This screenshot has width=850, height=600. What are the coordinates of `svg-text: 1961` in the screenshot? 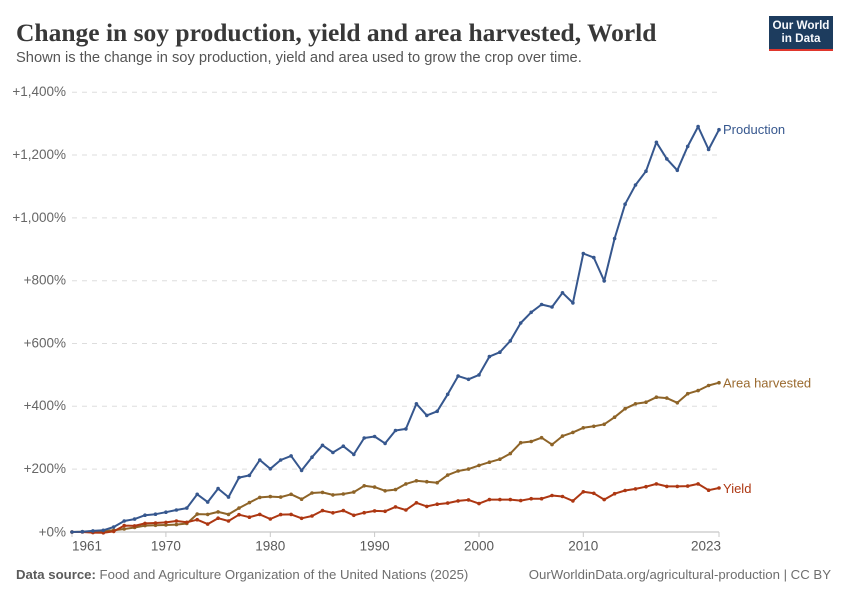 It's located at (87, 546).